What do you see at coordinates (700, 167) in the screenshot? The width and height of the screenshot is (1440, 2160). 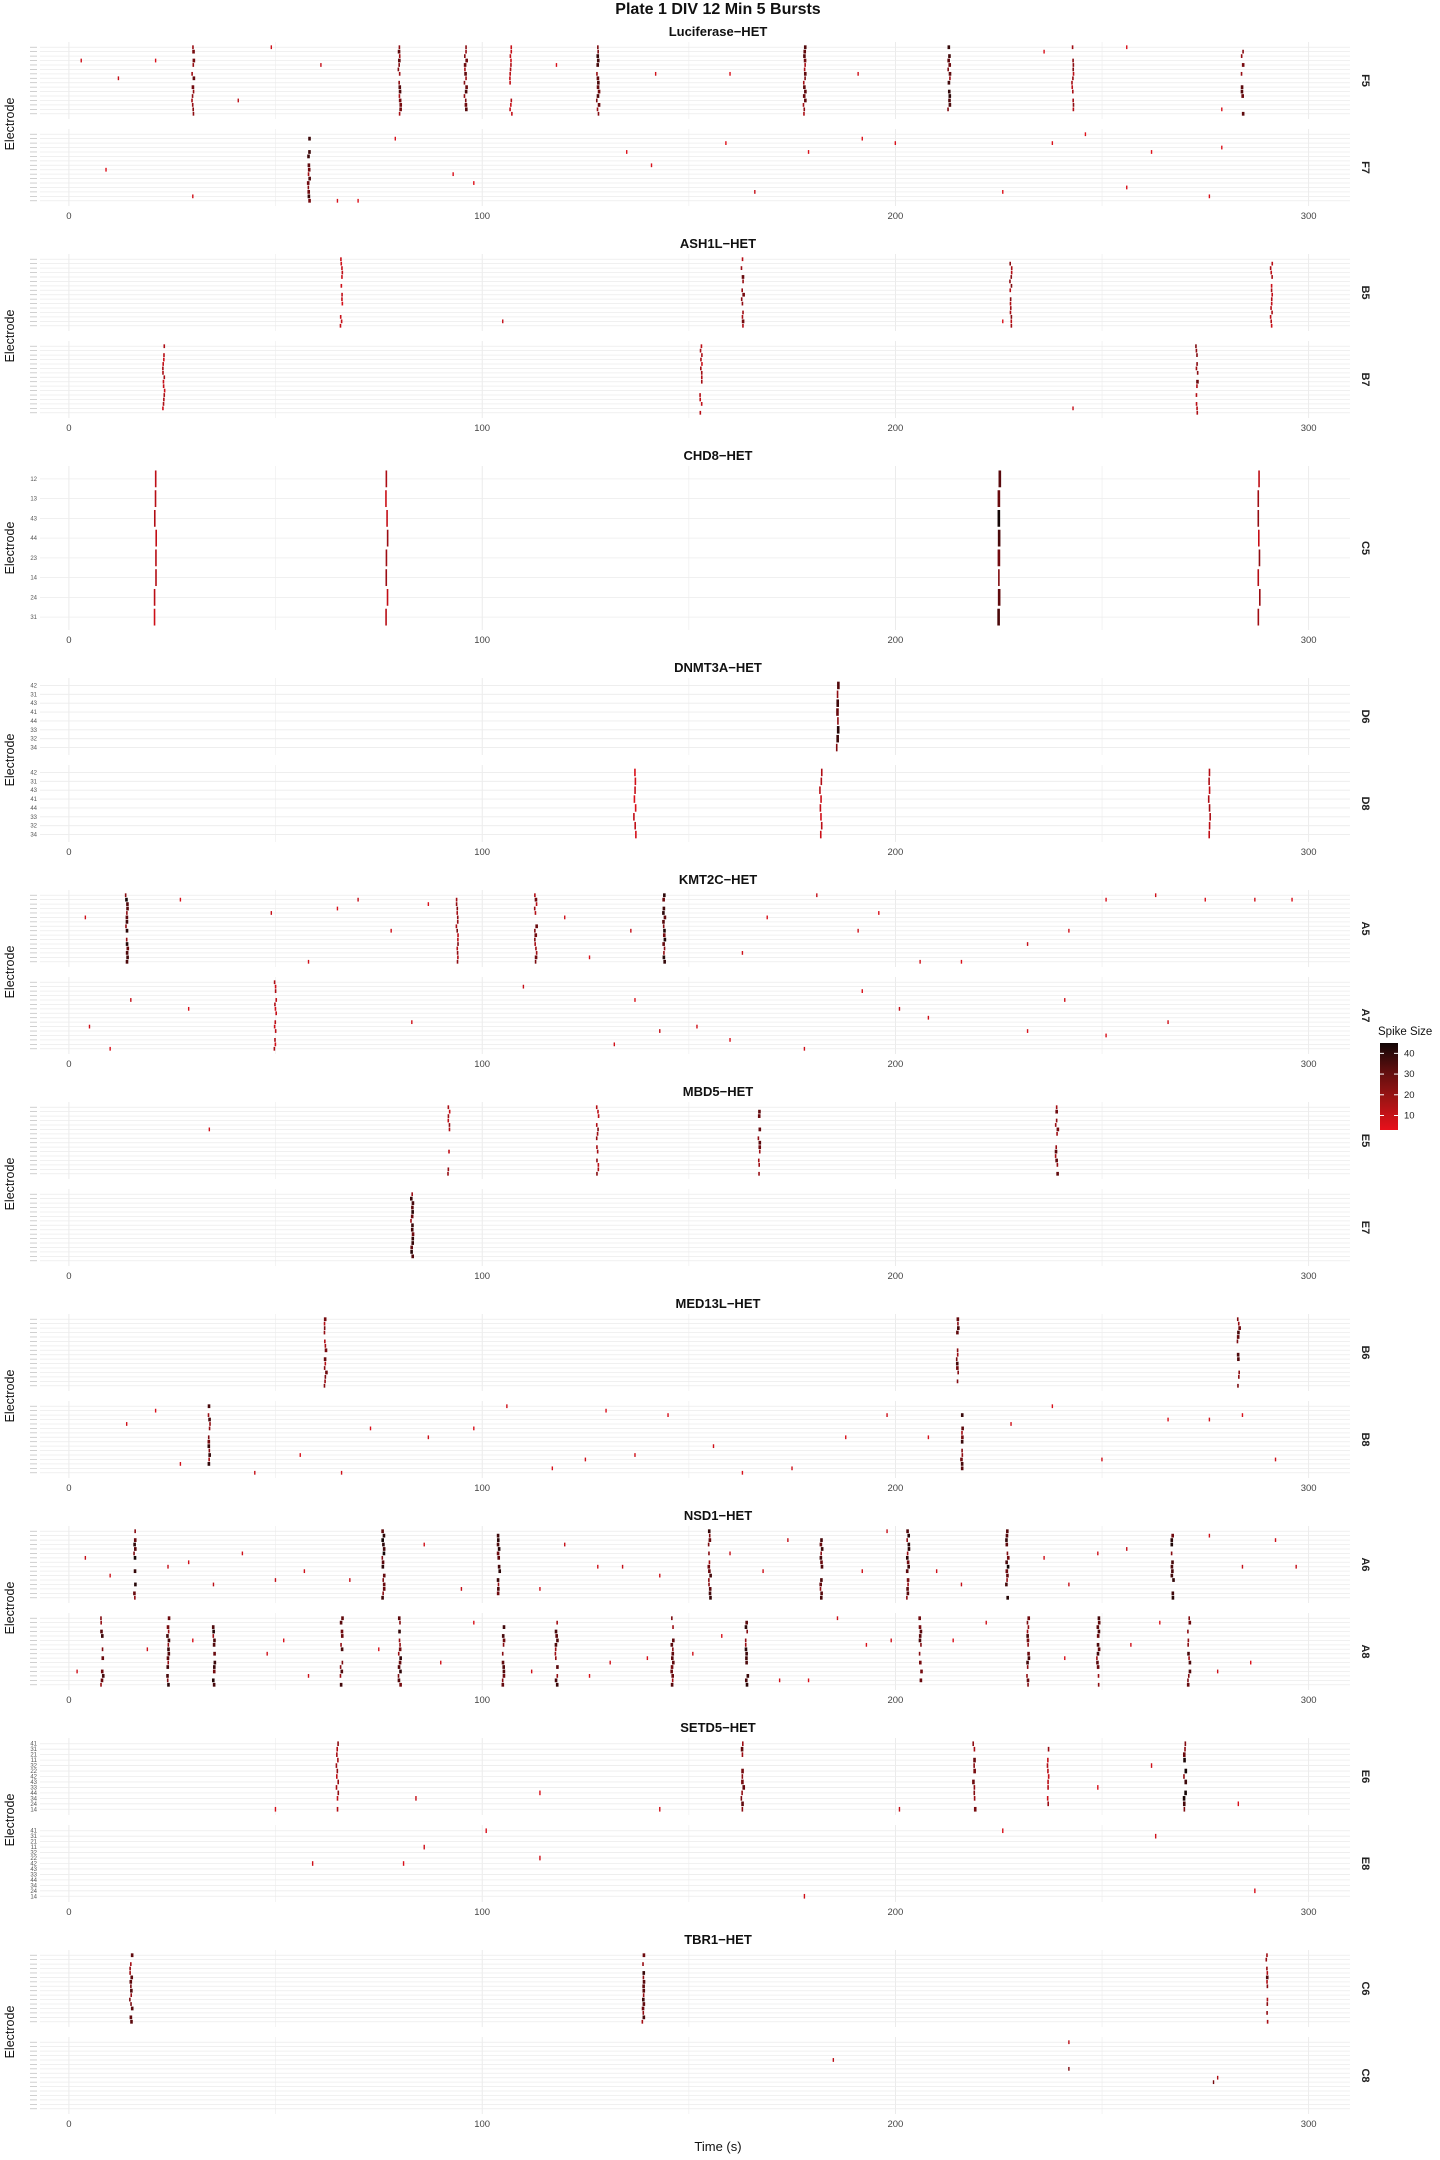 I see `well-panel-F7: F7` at bounding box center [700, 167].